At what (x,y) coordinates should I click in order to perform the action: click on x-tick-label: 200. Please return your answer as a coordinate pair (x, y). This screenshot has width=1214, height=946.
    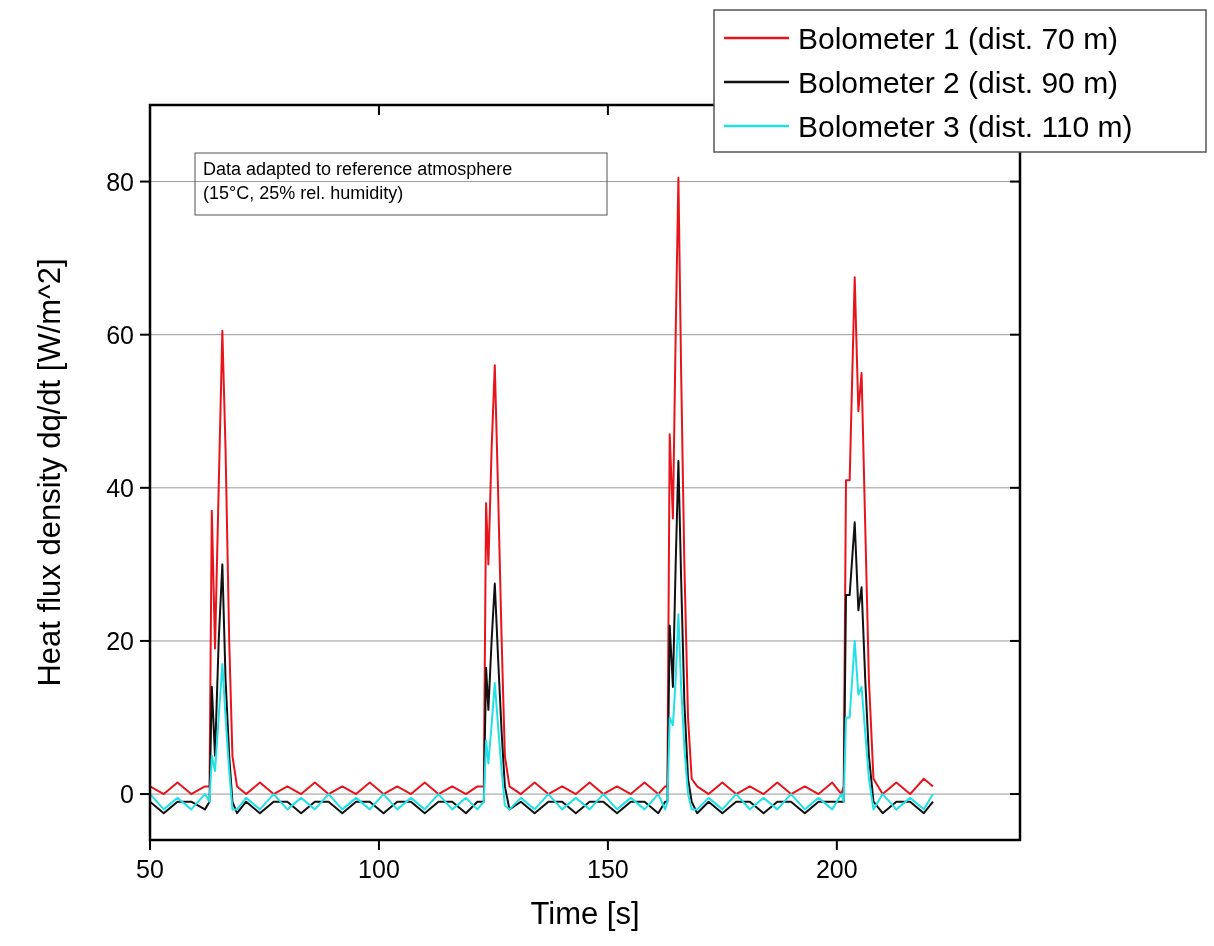
    Looking at the image, I should click on (836, 869).